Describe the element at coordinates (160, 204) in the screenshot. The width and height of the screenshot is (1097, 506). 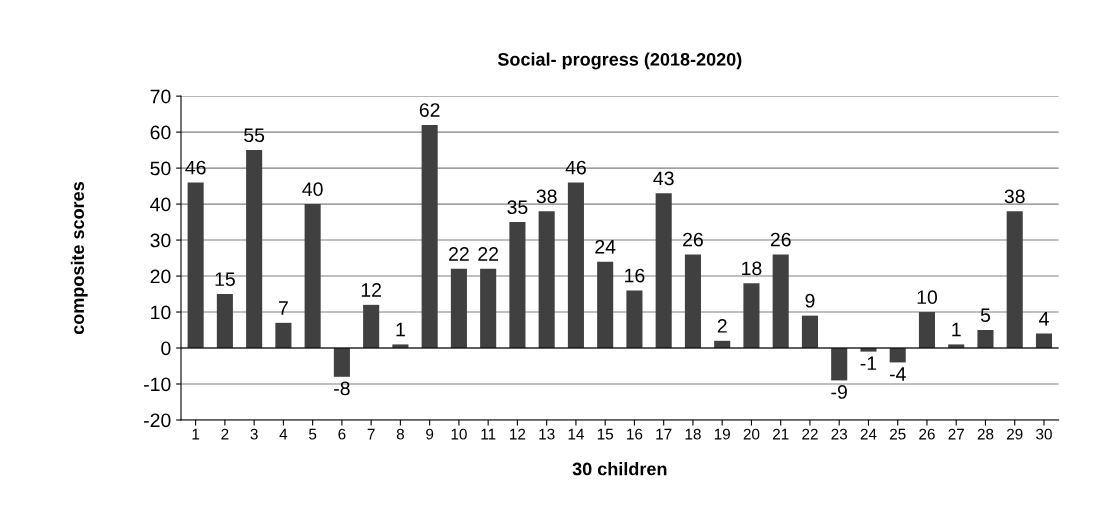
I see `y-tick-label: 40` at that location.